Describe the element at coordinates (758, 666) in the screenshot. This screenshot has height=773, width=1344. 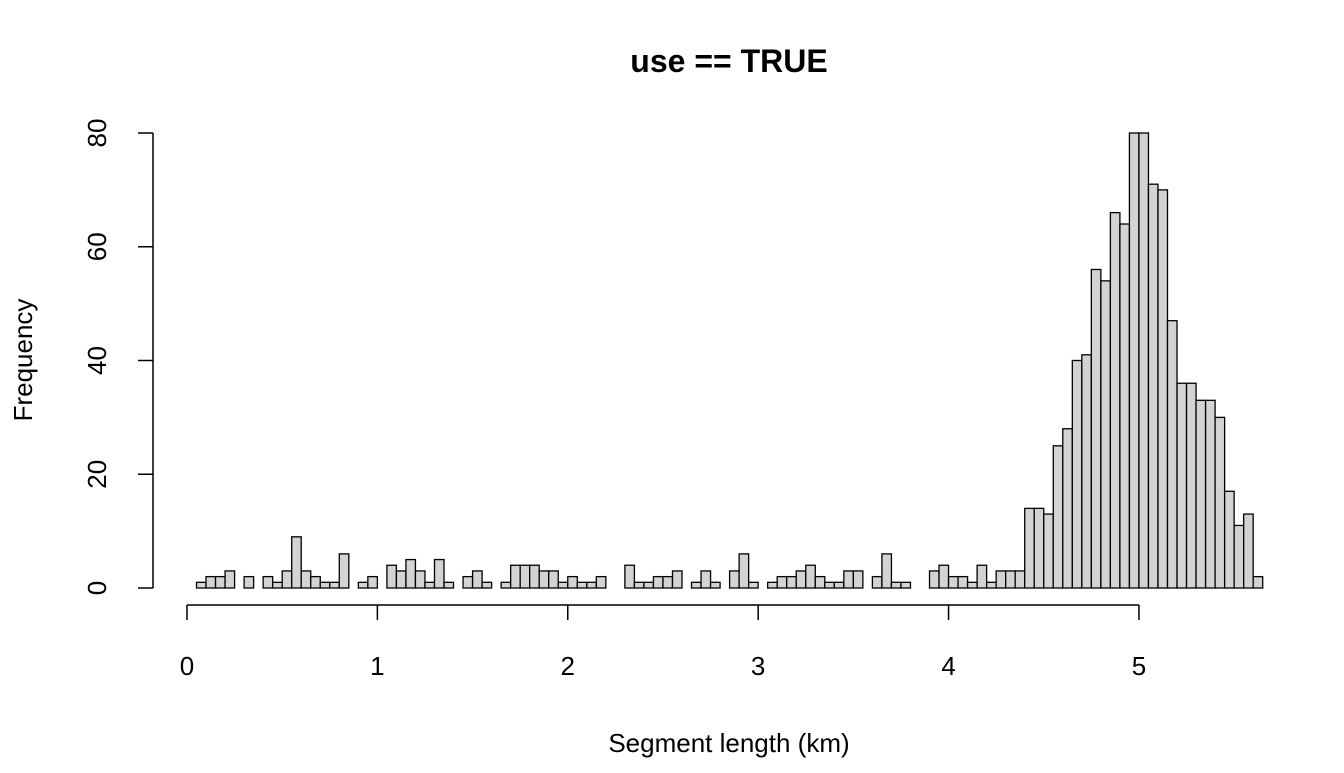
I see `x-tick-label: 3` at that location.